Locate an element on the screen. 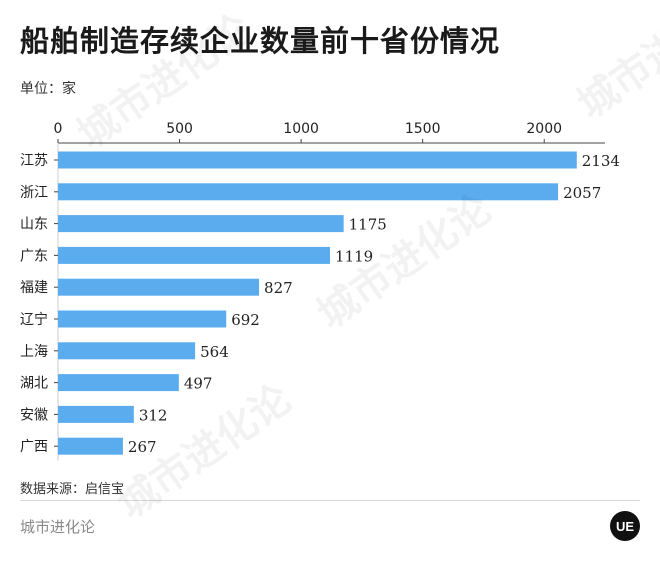 This screenshot has height=561, width=660. x-tick-label: 0 is located at coordinates (58, 129).